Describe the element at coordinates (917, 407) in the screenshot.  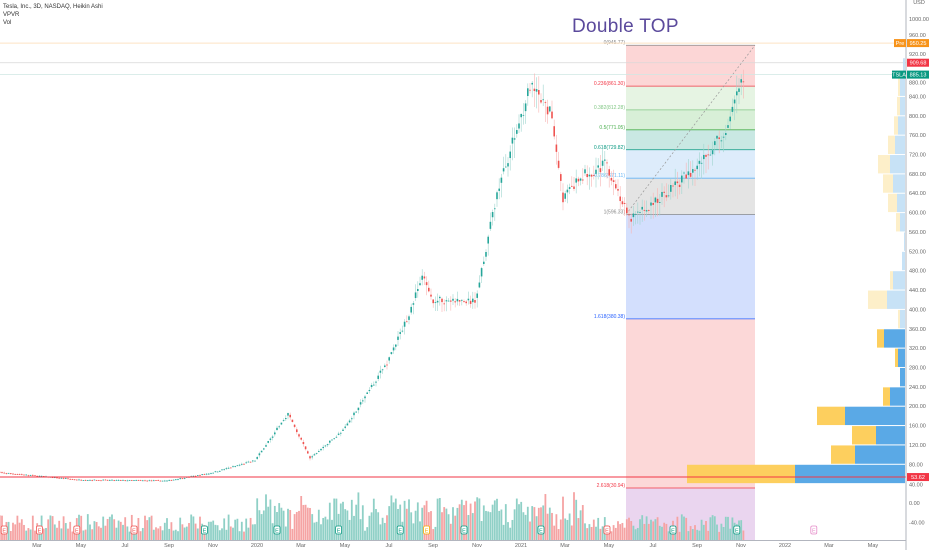
I see `price-tick-label: 200.00` at that location.